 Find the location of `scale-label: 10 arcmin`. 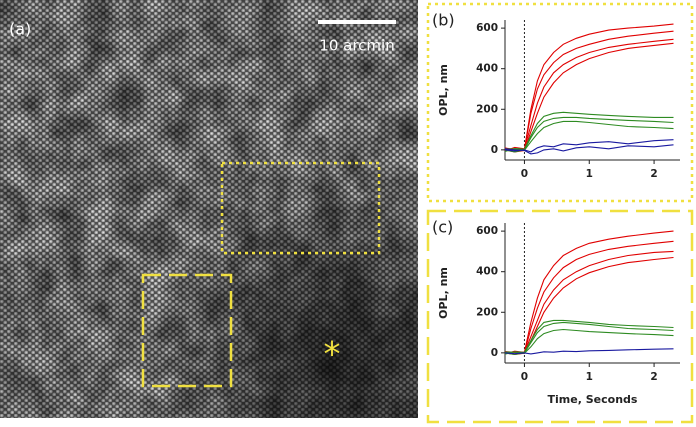

scale-label: 10 arcmin is located at coordinates (356, 46).